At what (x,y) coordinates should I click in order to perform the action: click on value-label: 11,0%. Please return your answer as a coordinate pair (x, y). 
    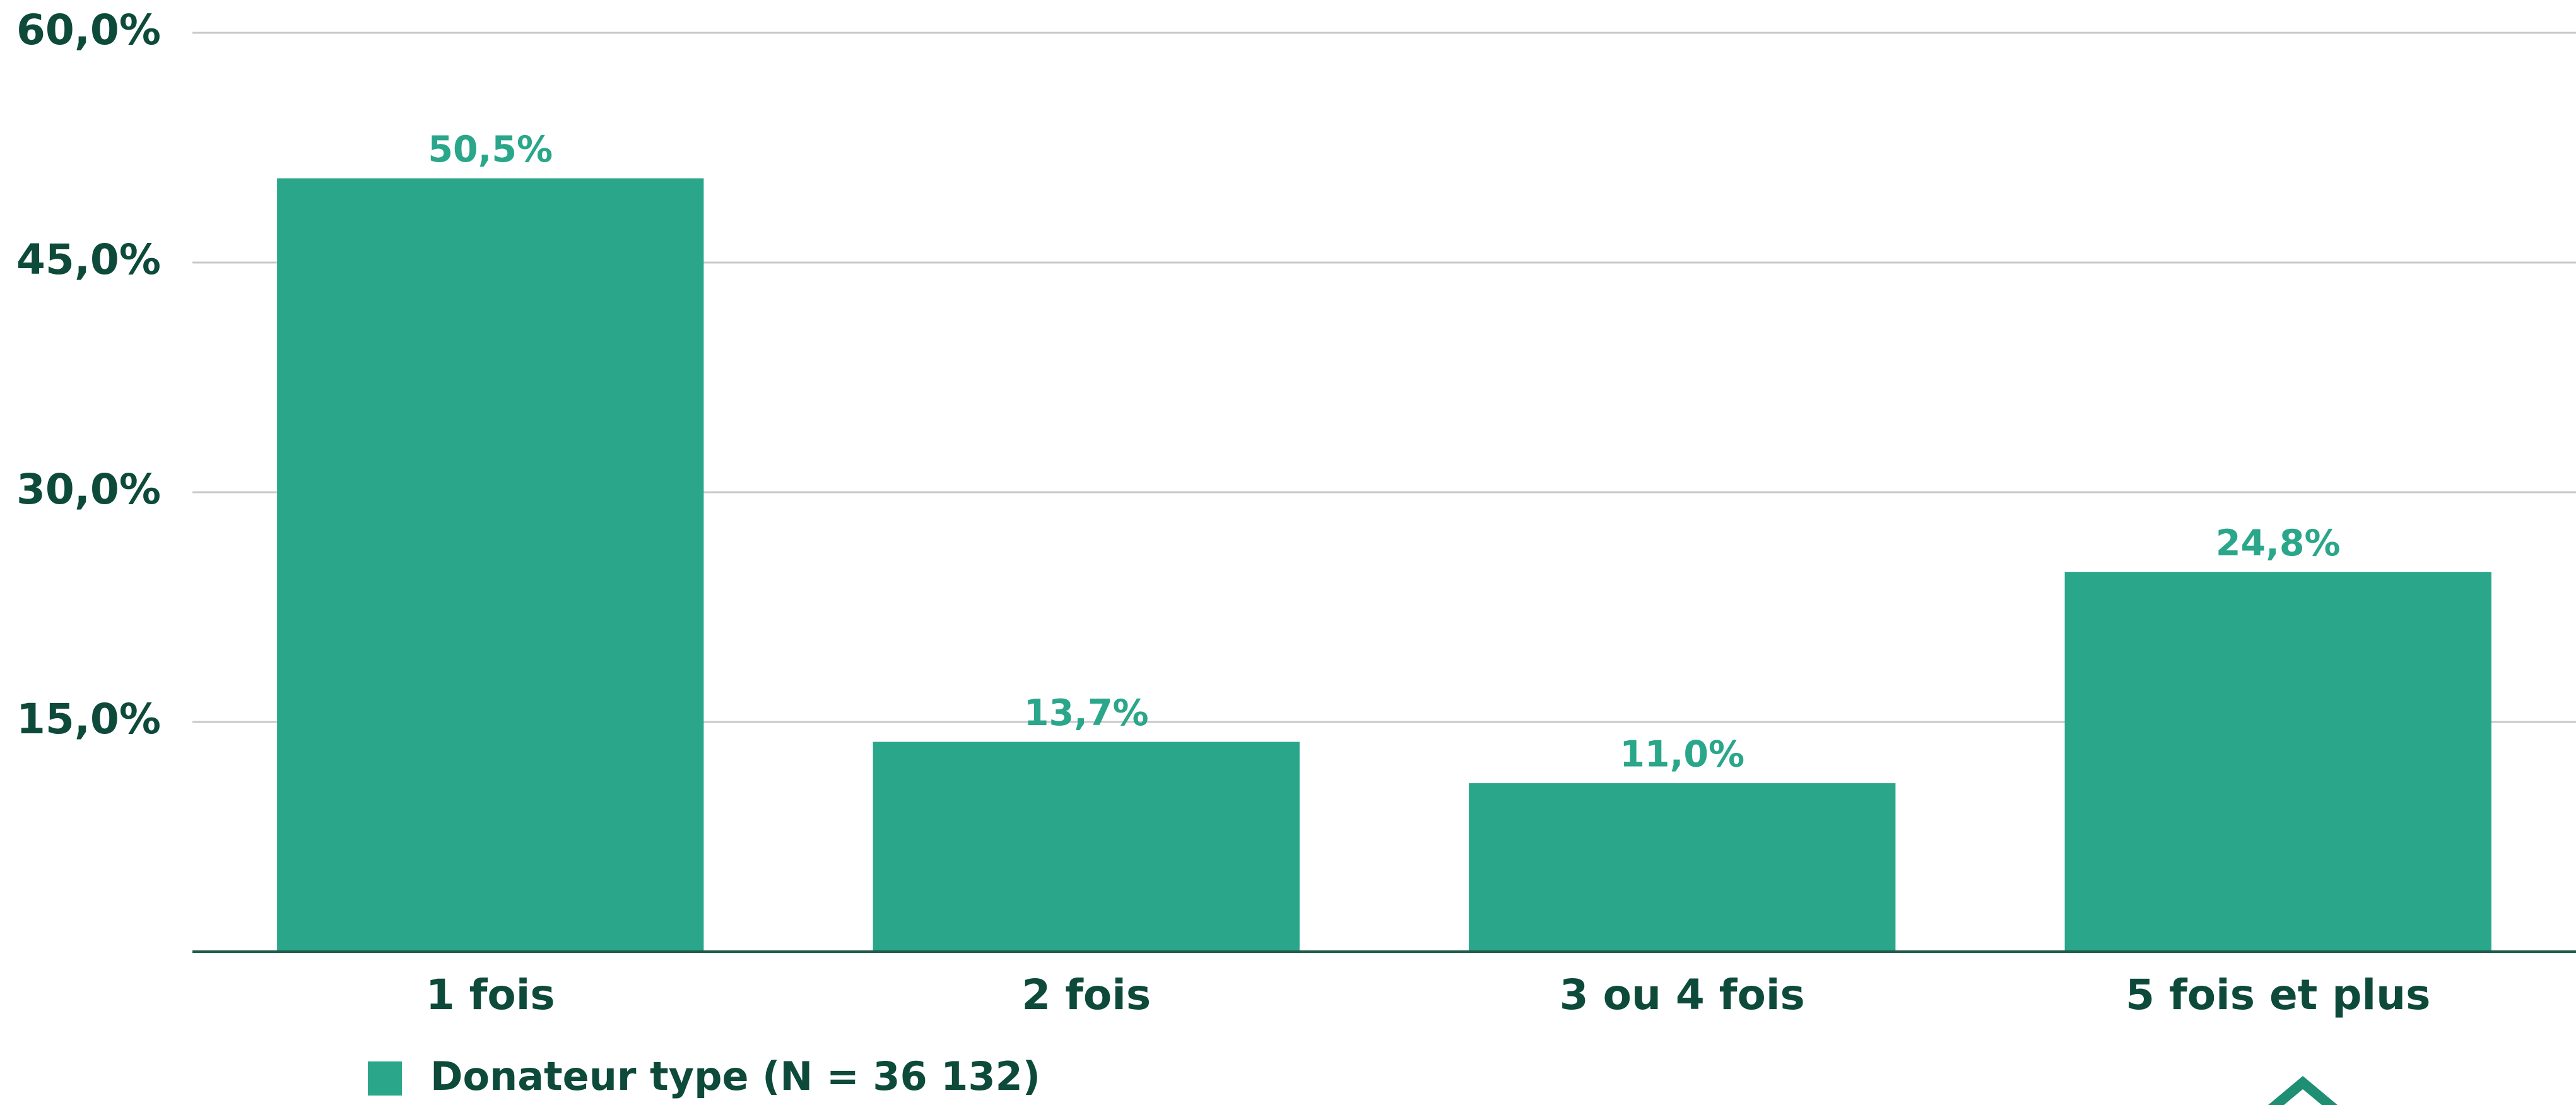
    Looking at the image, I should click on (1682, 755).